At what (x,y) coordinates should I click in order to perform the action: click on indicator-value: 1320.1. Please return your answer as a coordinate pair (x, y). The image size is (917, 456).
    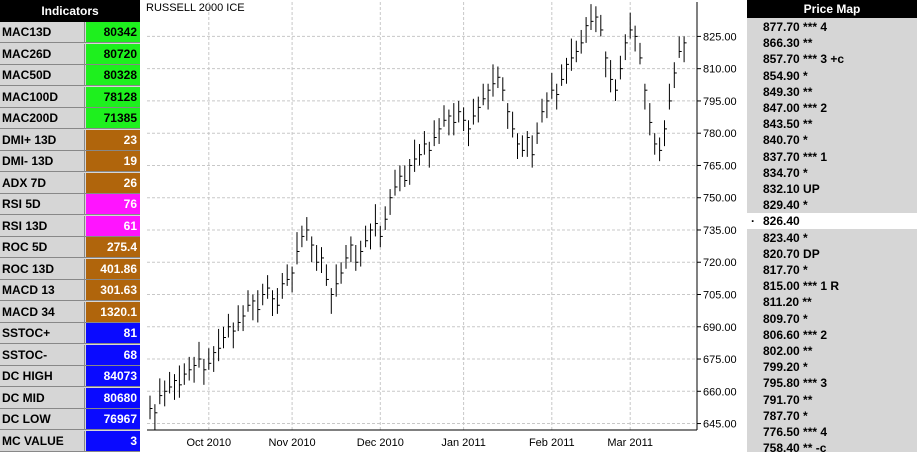
    Looking at the image, I should click on (113, 311).